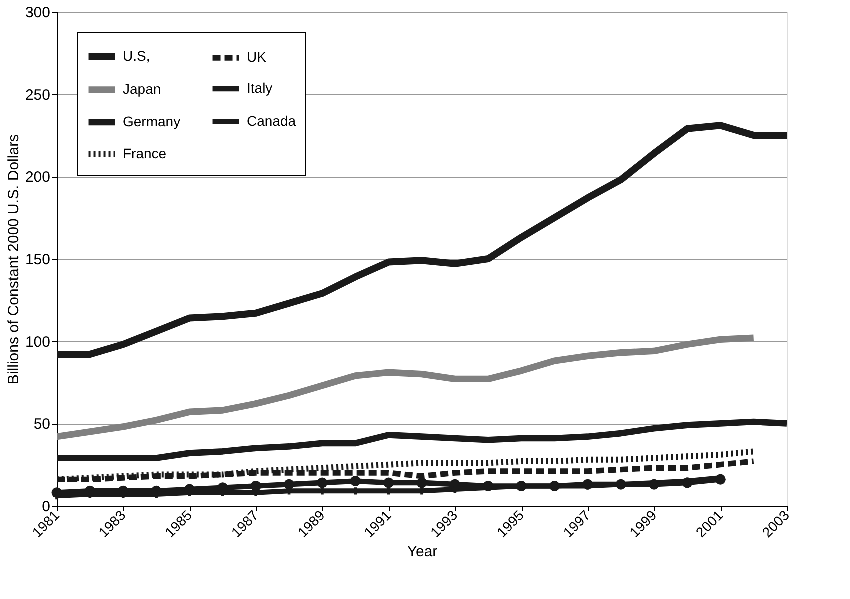 This screenshot has height=599, width=850. I want to click on legend-label: Japan, so click(142, 89).